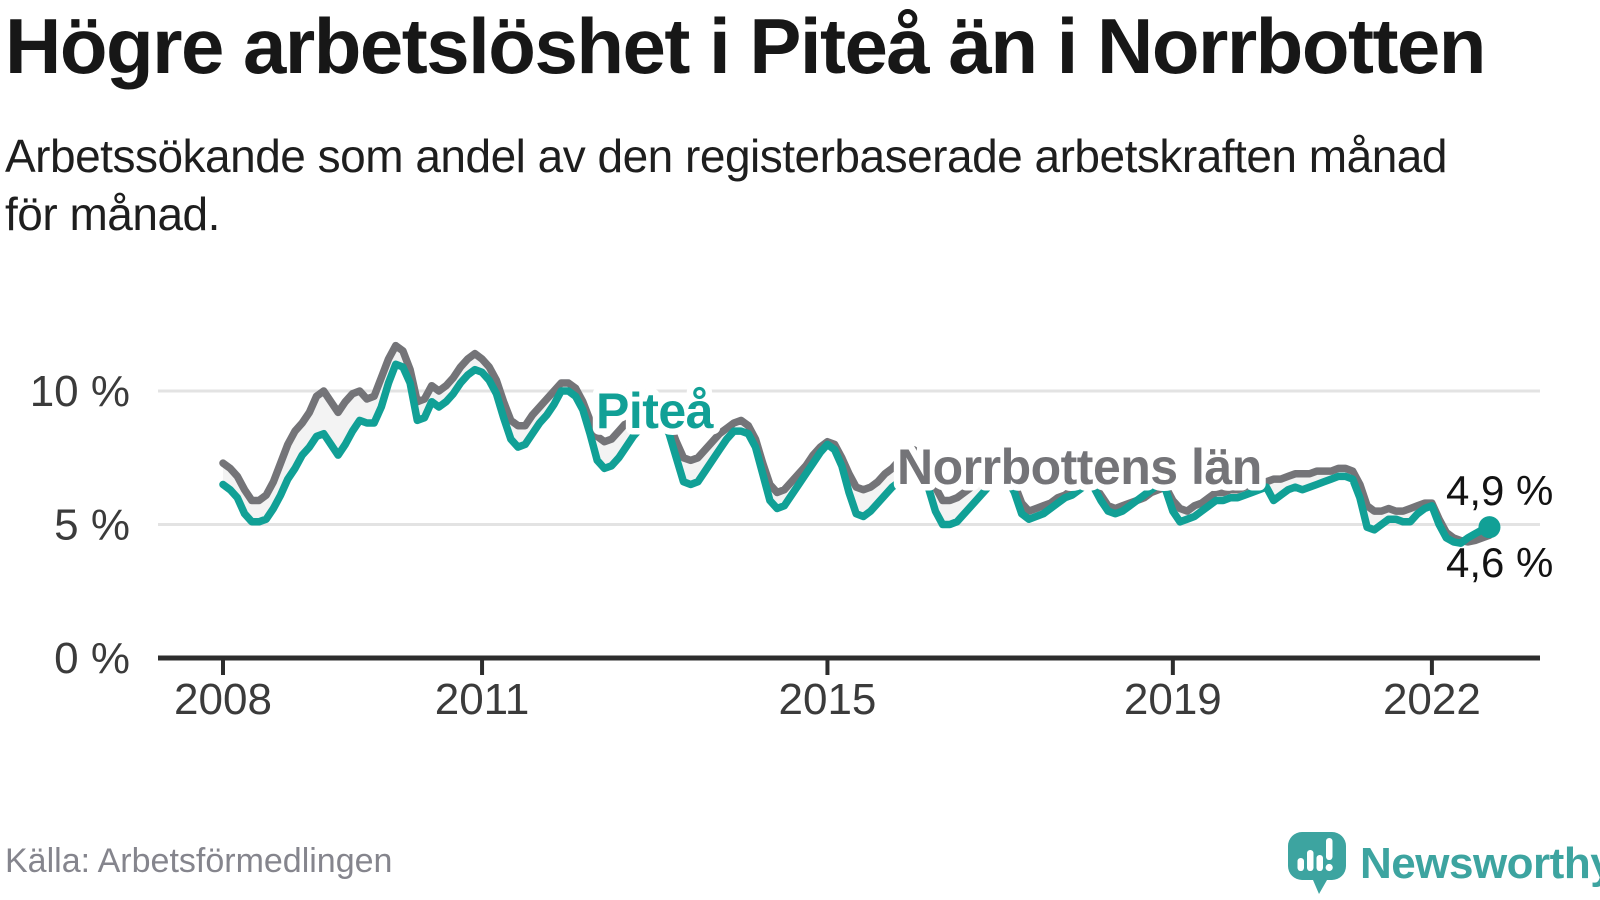 Image resolution: width=1600 pixels, height=900 pixels. Describe the element at coordinates (1432, 699) in the screenshot. I see `x-tick-label: 2022` at that location.